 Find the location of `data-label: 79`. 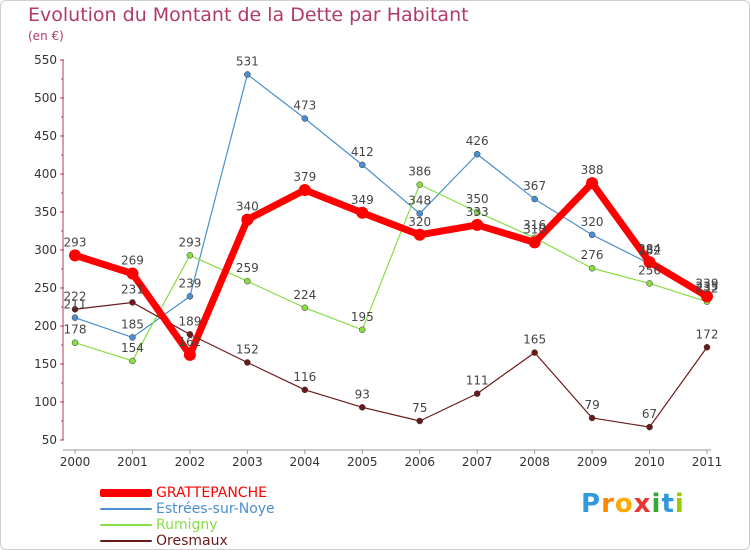

data-label: 79 is located at coordinates (591, 405).